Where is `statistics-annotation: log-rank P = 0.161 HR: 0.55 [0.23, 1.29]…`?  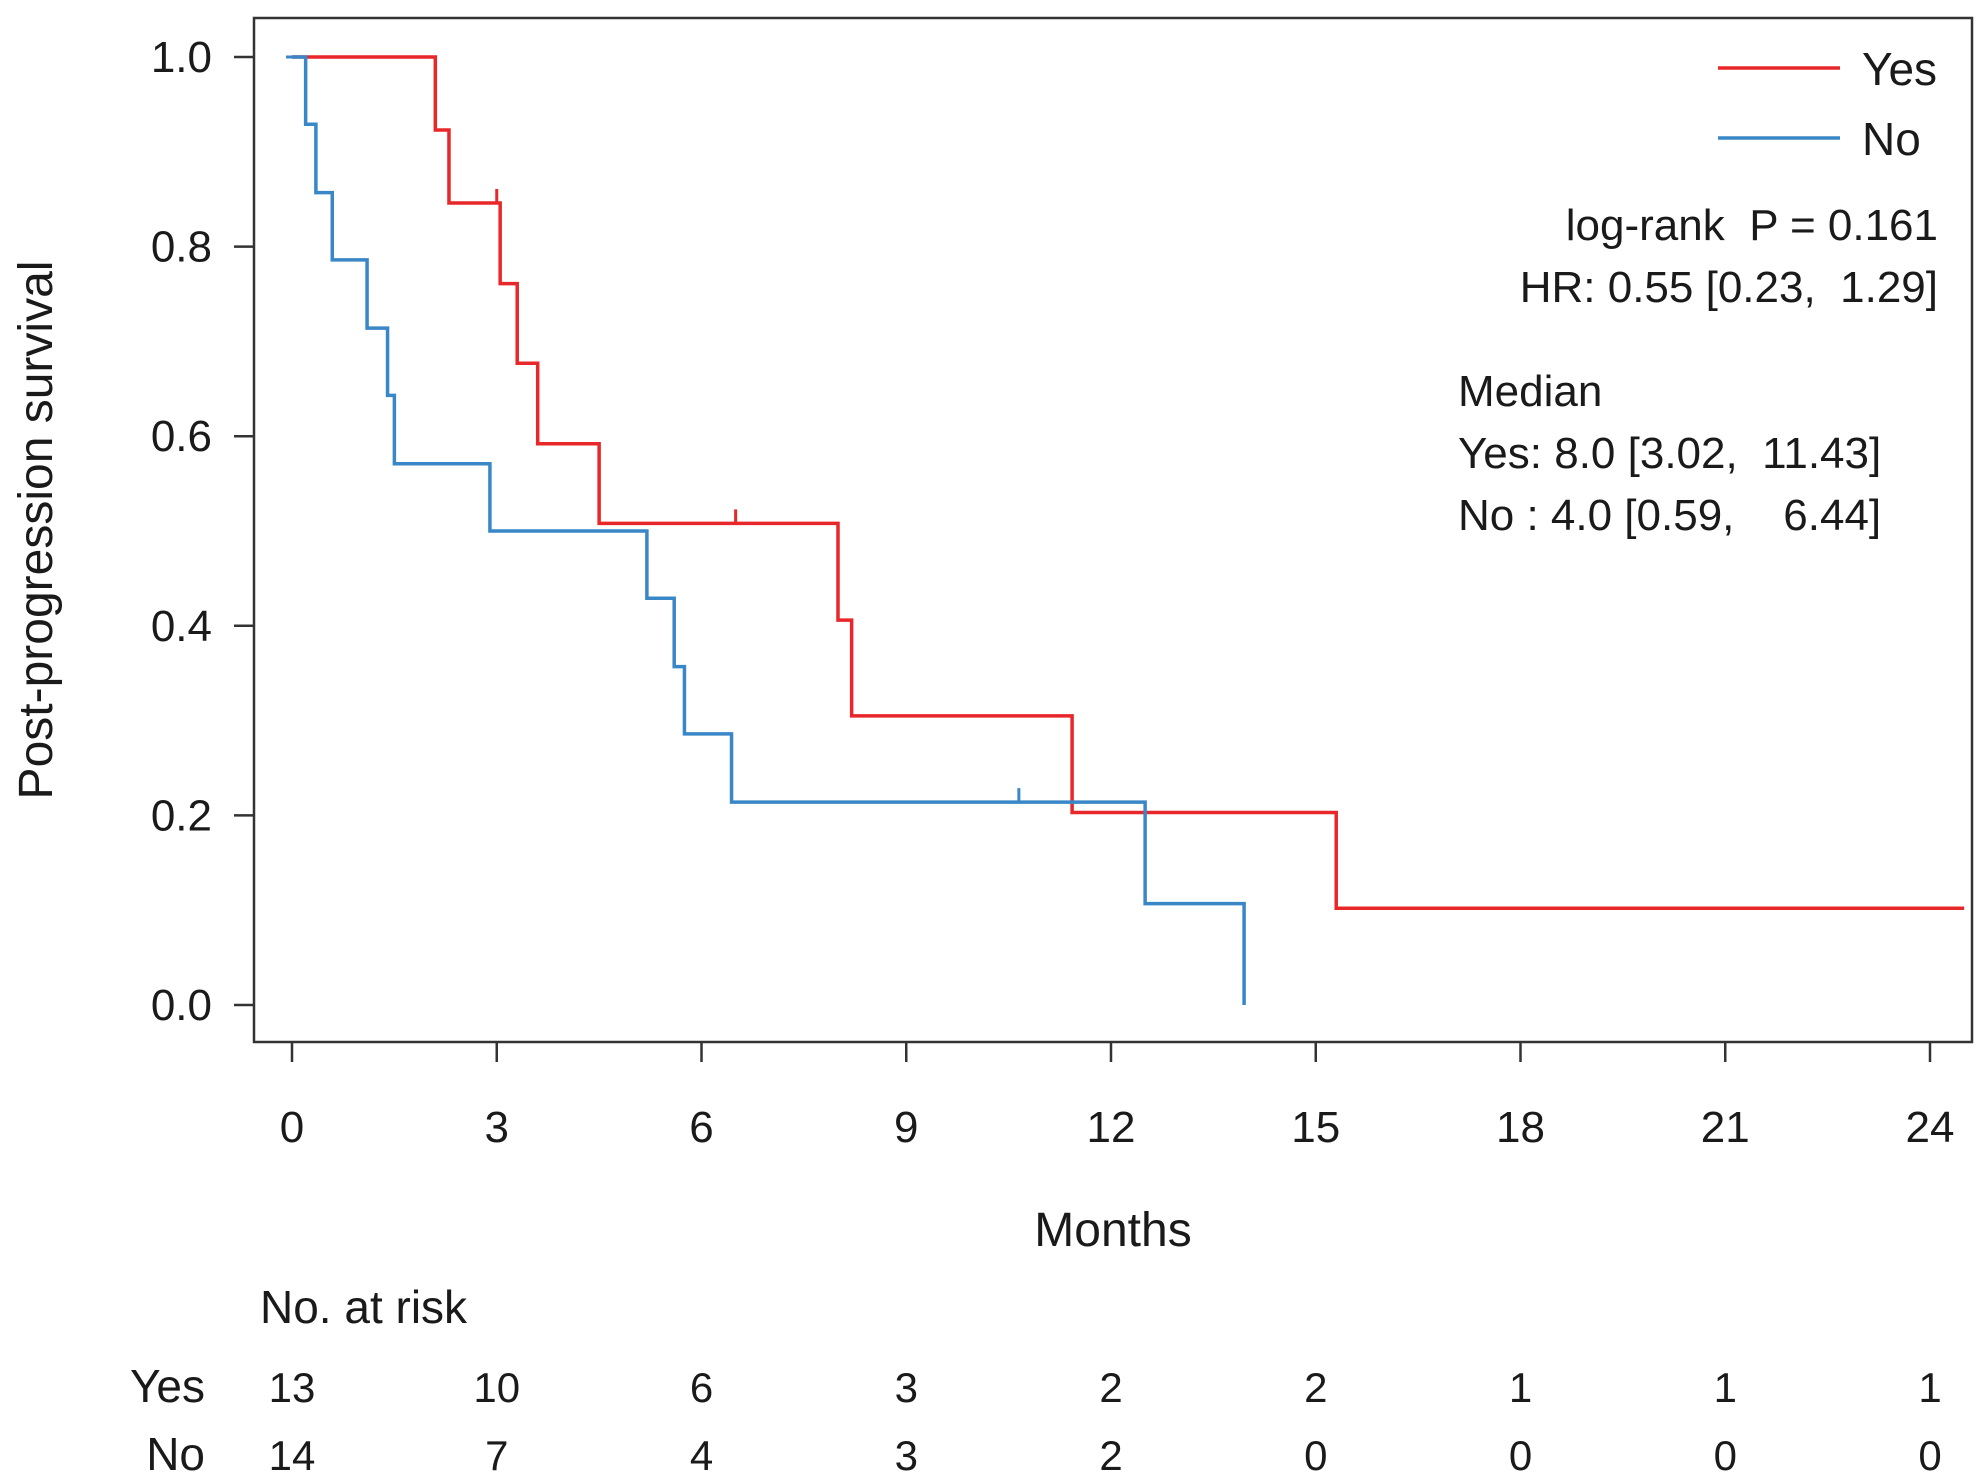
statistics-annotation: log-rank P = 0.161 HR: 0.55 [0.23, 1.29]… is located at coordinates (1698, 370).